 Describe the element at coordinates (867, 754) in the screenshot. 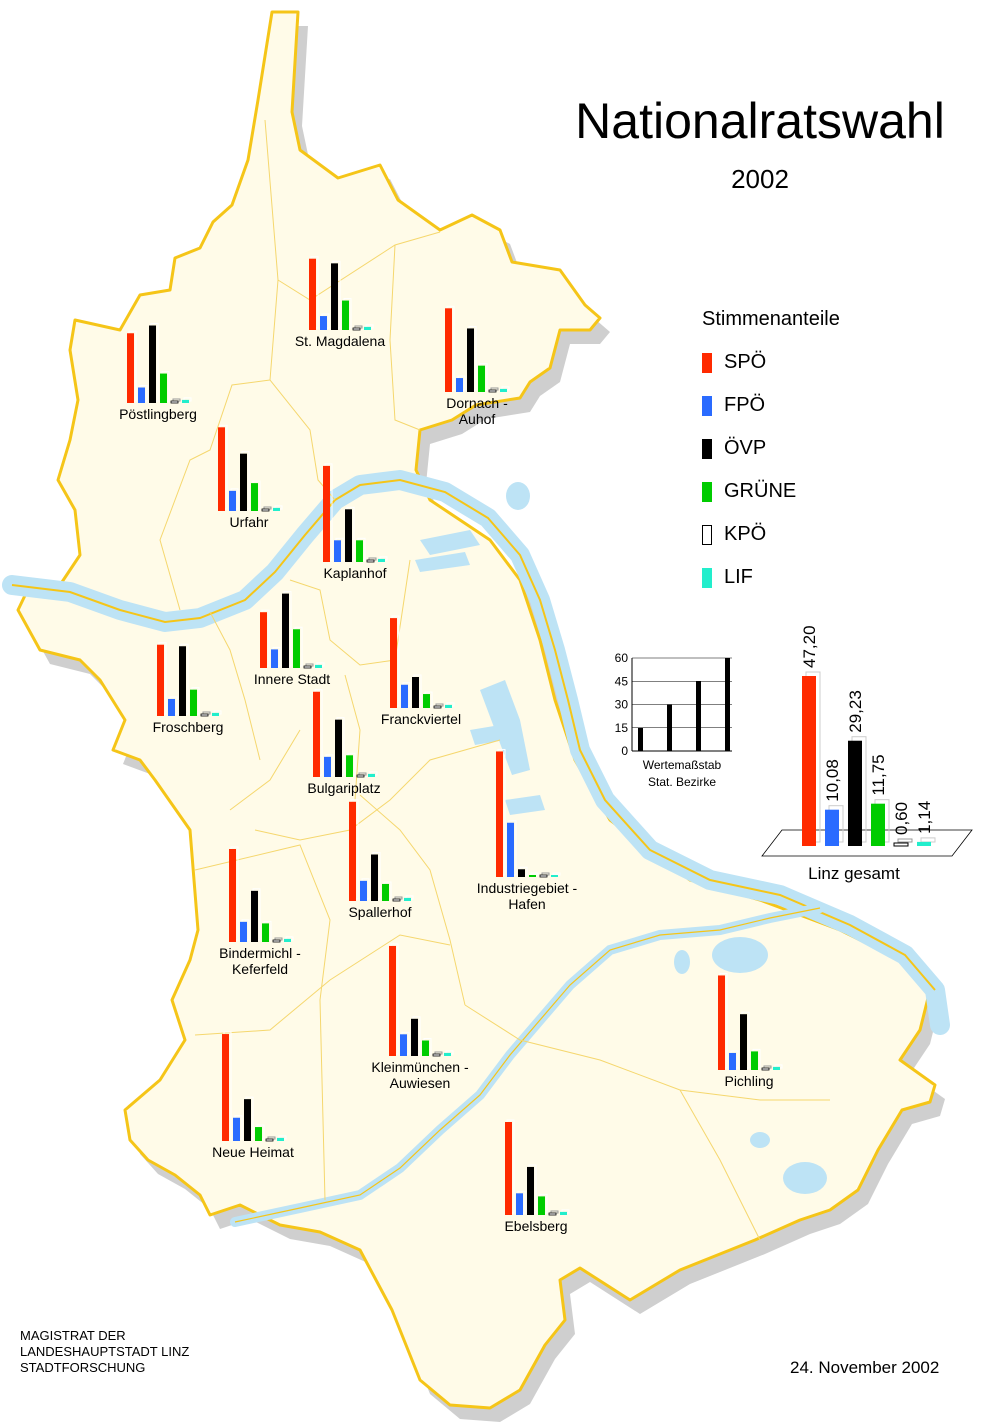

I see `total-chart: 47,20 10,08 29,23 11,750,60 1,14 Linz gesamt` at that location.